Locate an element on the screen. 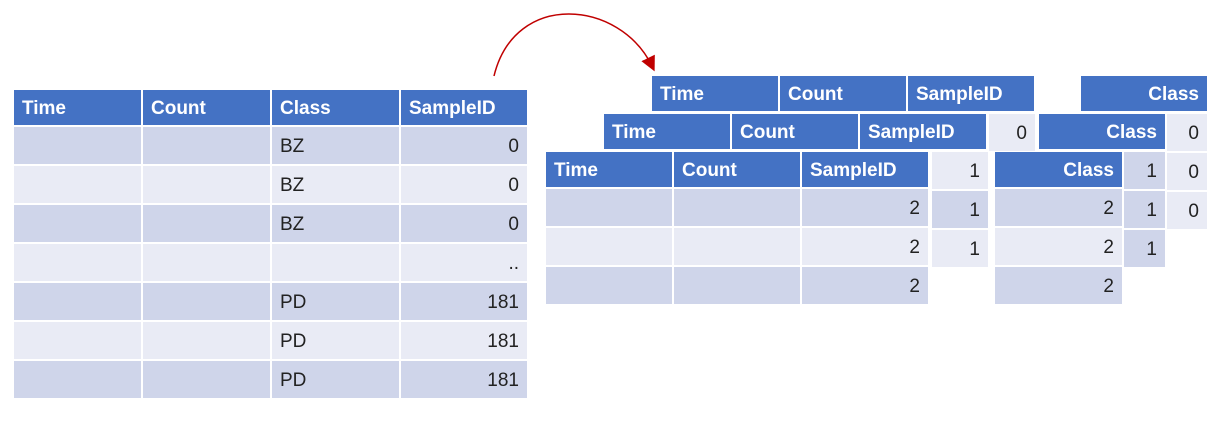 Image resolution: width=1223 pixels, height=427 pixels. stack-back-header: Time Count SampleID is located at coordinates (844, 94).